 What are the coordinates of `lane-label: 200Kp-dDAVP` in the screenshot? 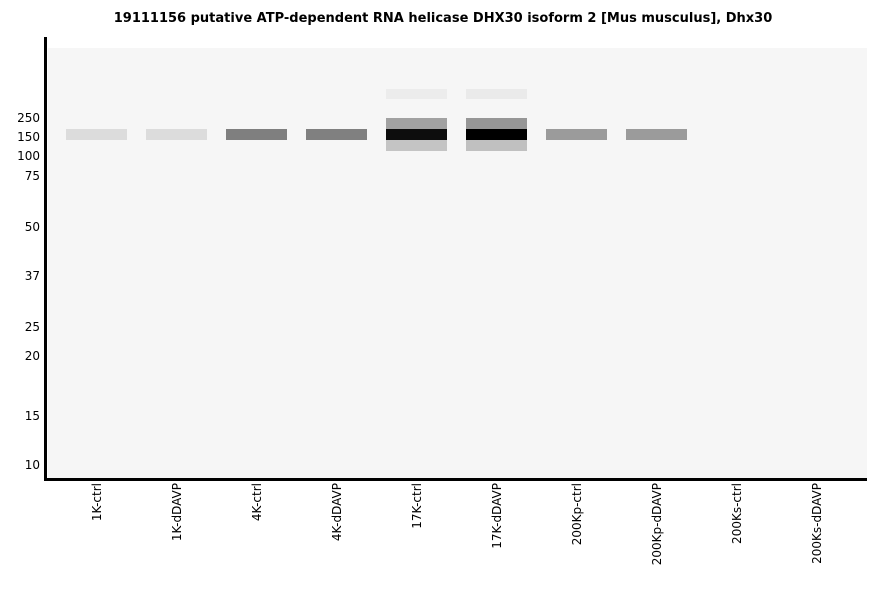 It's located at (656, 524).